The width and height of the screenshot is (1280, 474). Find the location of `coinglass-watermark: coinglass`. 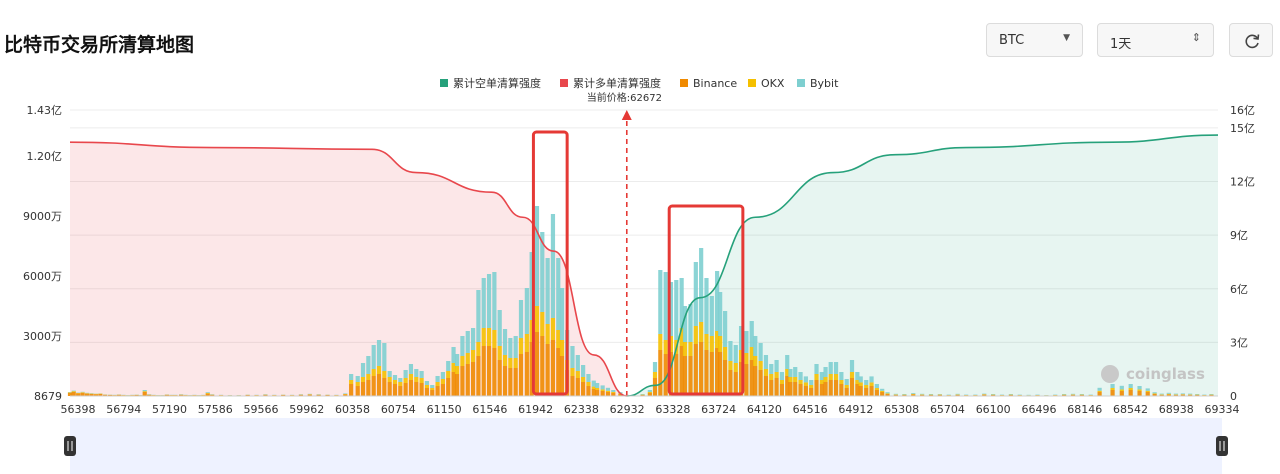

coinglass-watermark: coinglass is located at coordinates (1153, 374).